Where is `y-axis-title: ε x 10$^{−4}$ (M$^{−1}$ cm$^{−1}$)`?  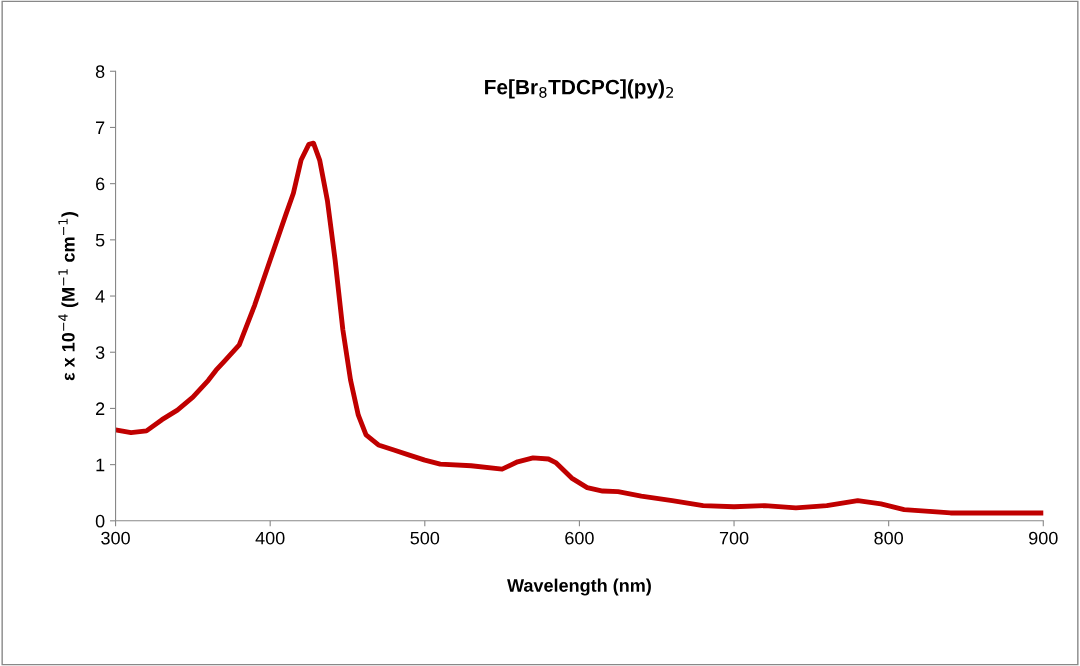
y-axis-title: ε x 10$^{−4}$ (M$^{−1}$ cm$^{−1}$) is located at coordinates (68, 296).